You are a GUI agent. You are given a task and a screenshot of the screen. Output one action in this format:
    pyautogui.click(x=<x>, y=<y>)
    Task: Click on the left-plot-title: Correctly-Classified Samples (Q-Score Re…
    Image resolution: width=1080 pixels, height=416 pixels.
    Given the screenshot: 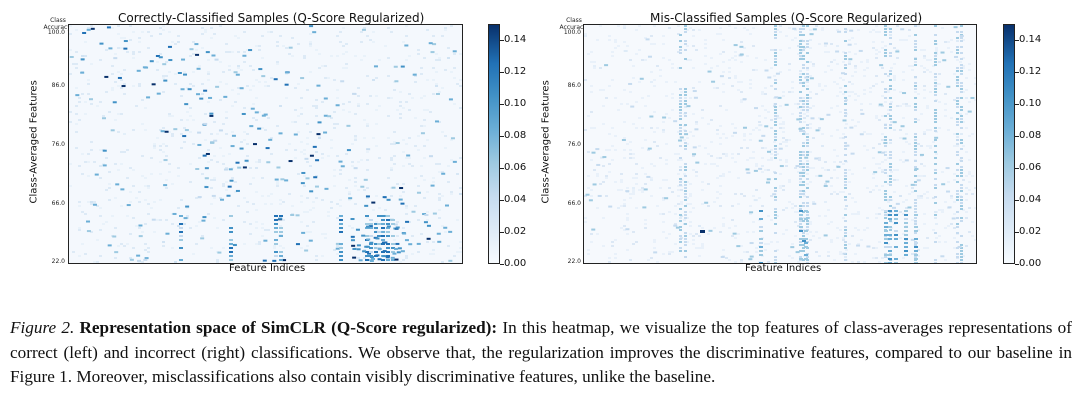 What is the action you would take?
    pyautogui.click(x=271, y=18)
    